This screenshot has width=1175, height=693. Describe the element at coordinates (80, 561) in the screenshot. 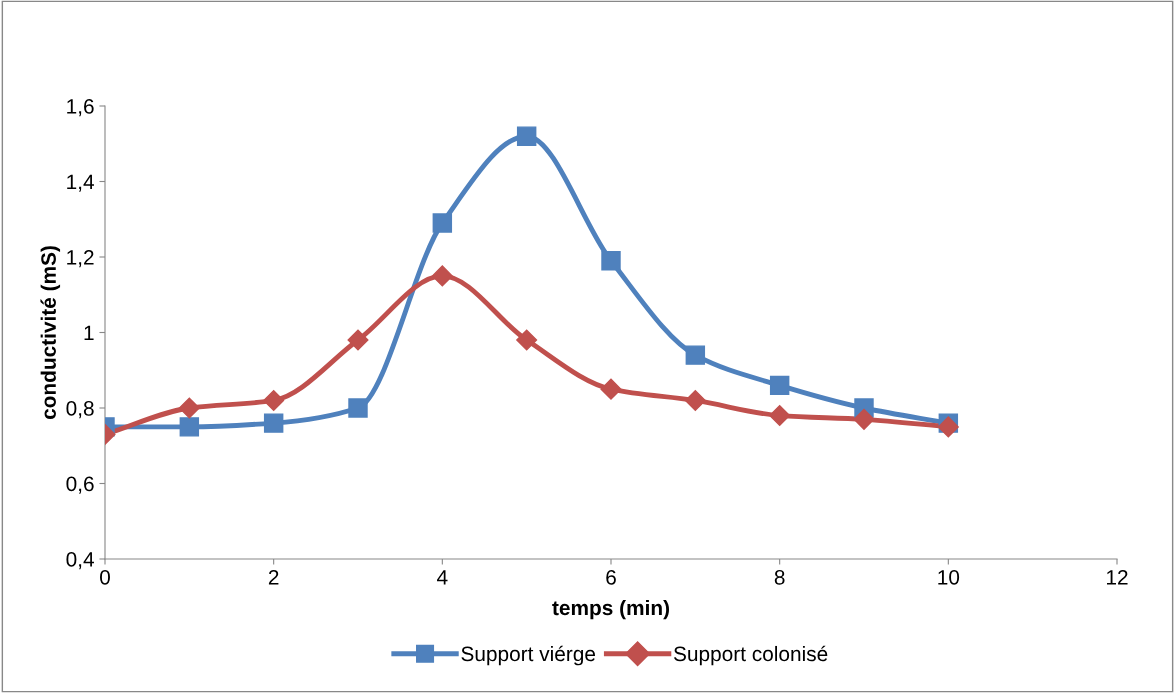

I see `y-tick-label: 0,4` at that location.